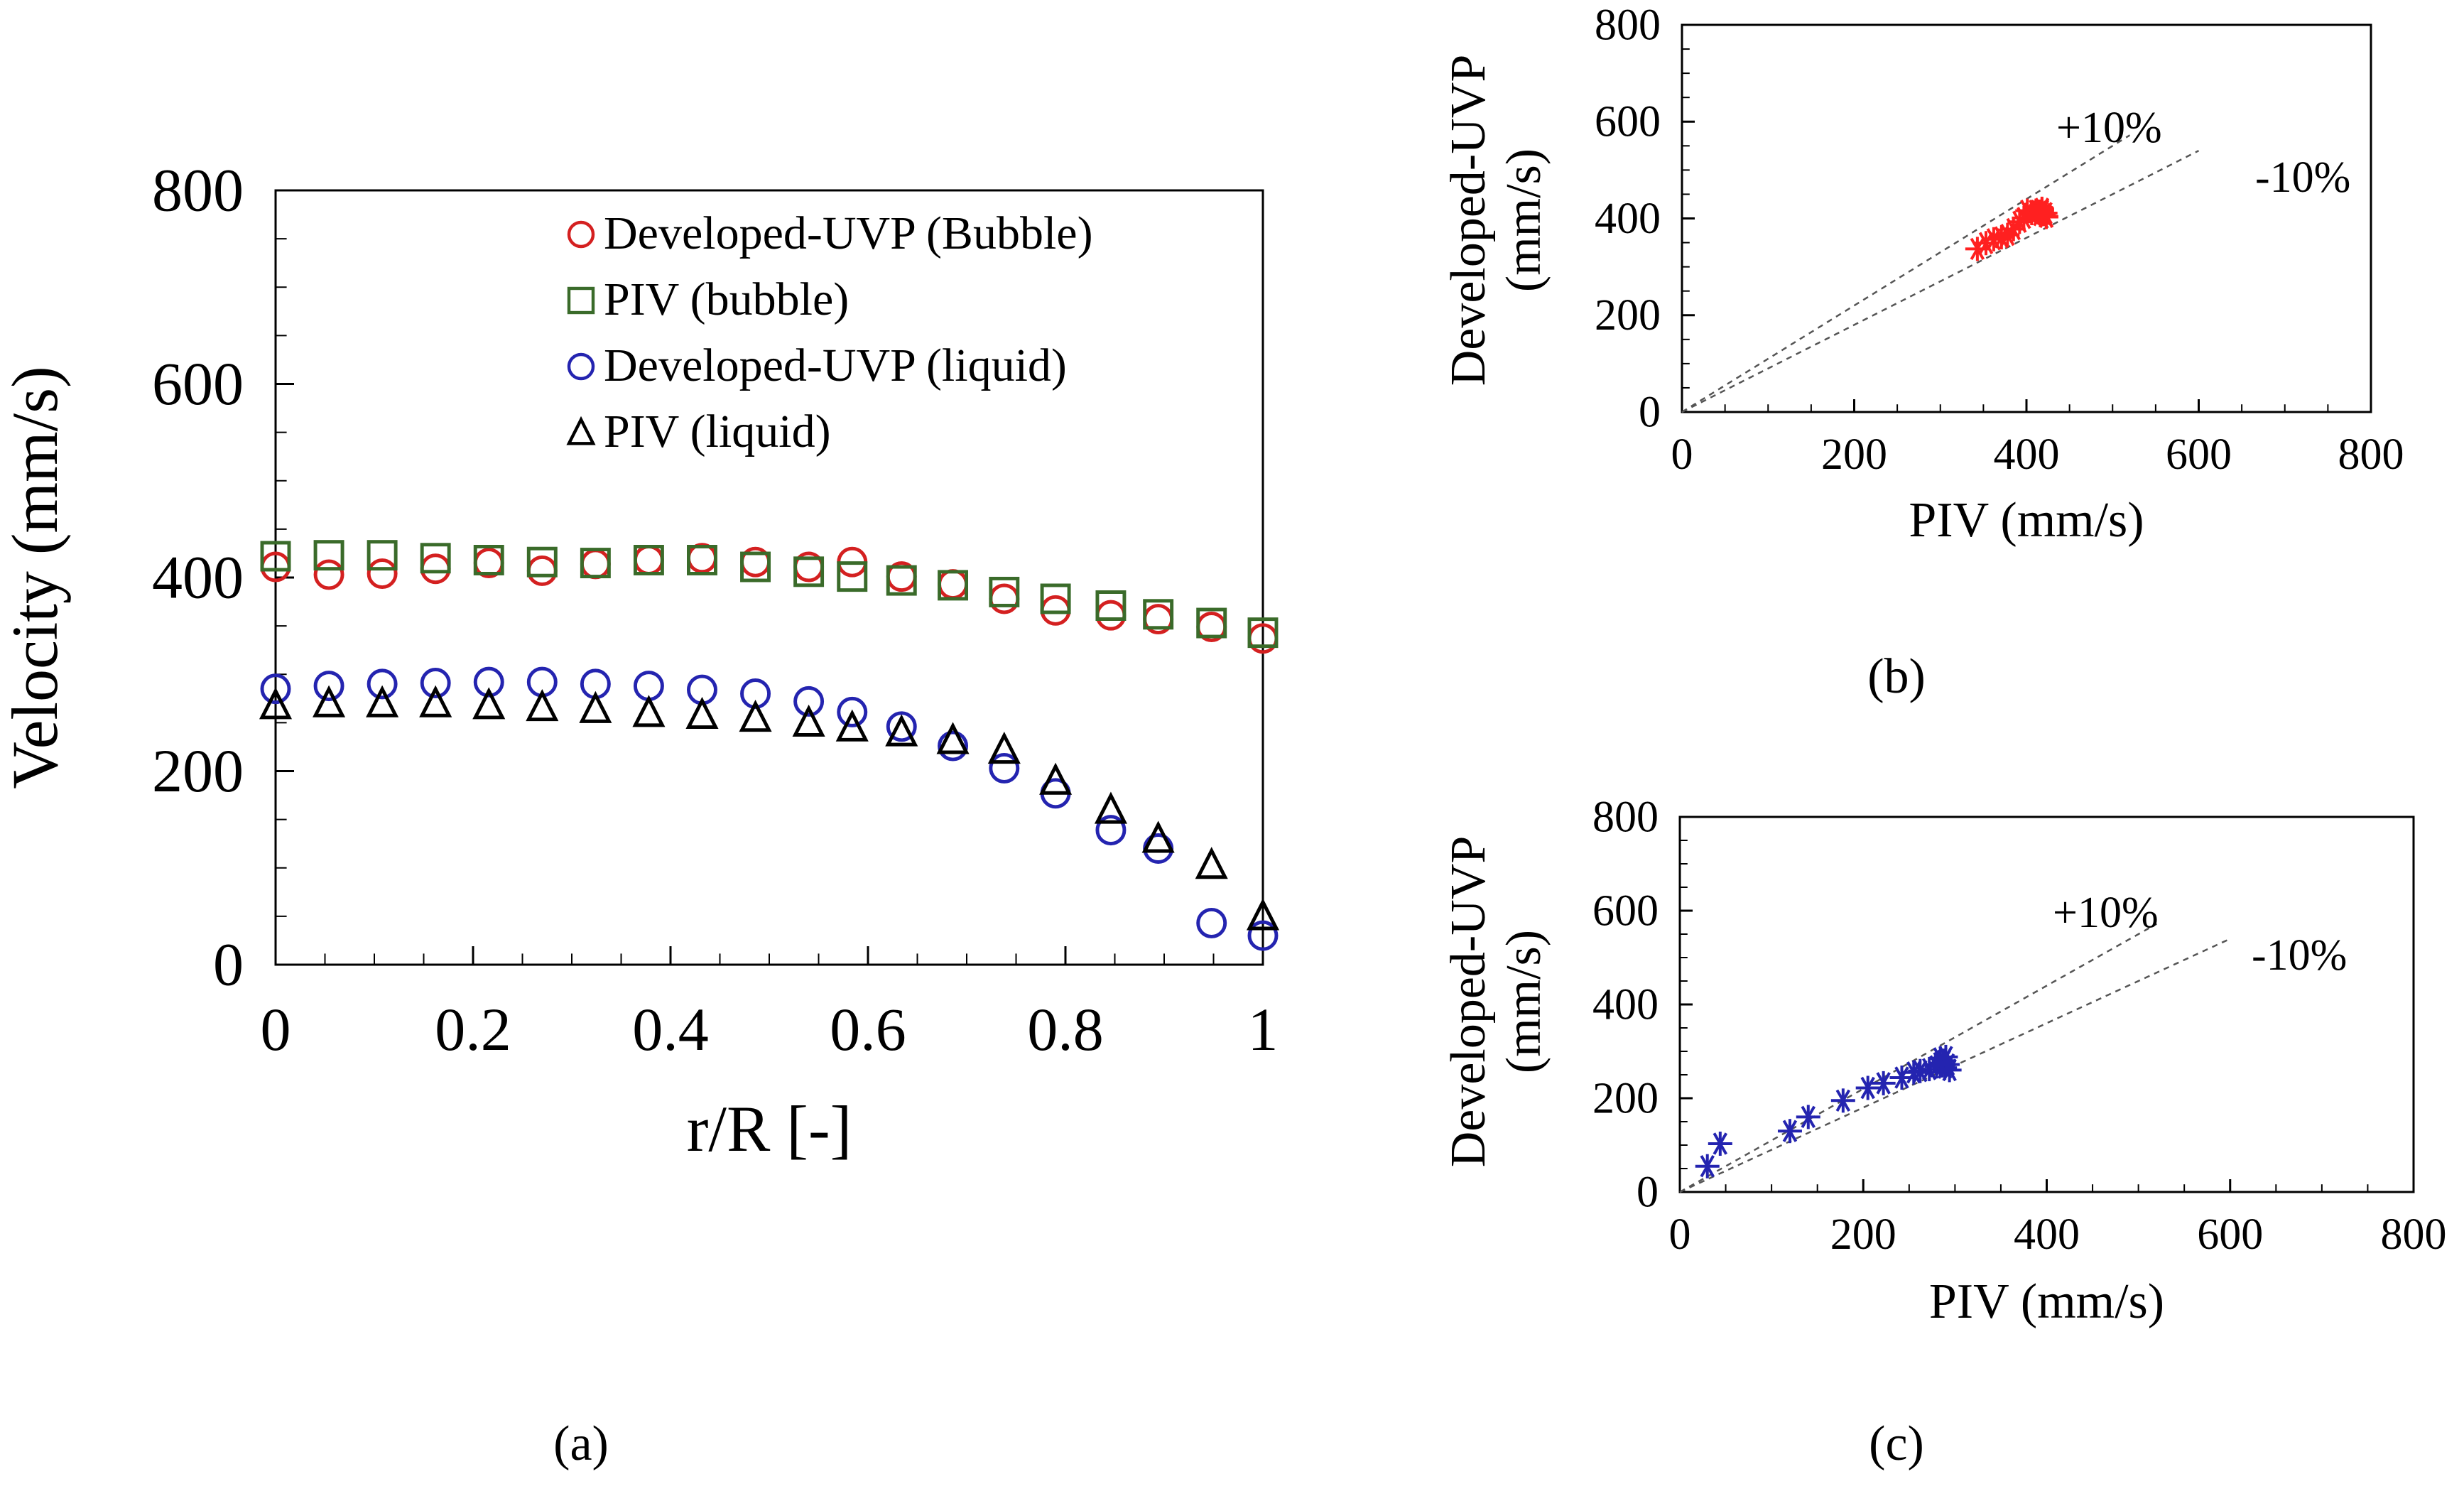 The height and width of the screenshot is (1501, 2464). What do you see at coordinates (717, 431) in the screenshot?
I see `legend-entry: PIV (liquid)` at bounding box center [717, 431].